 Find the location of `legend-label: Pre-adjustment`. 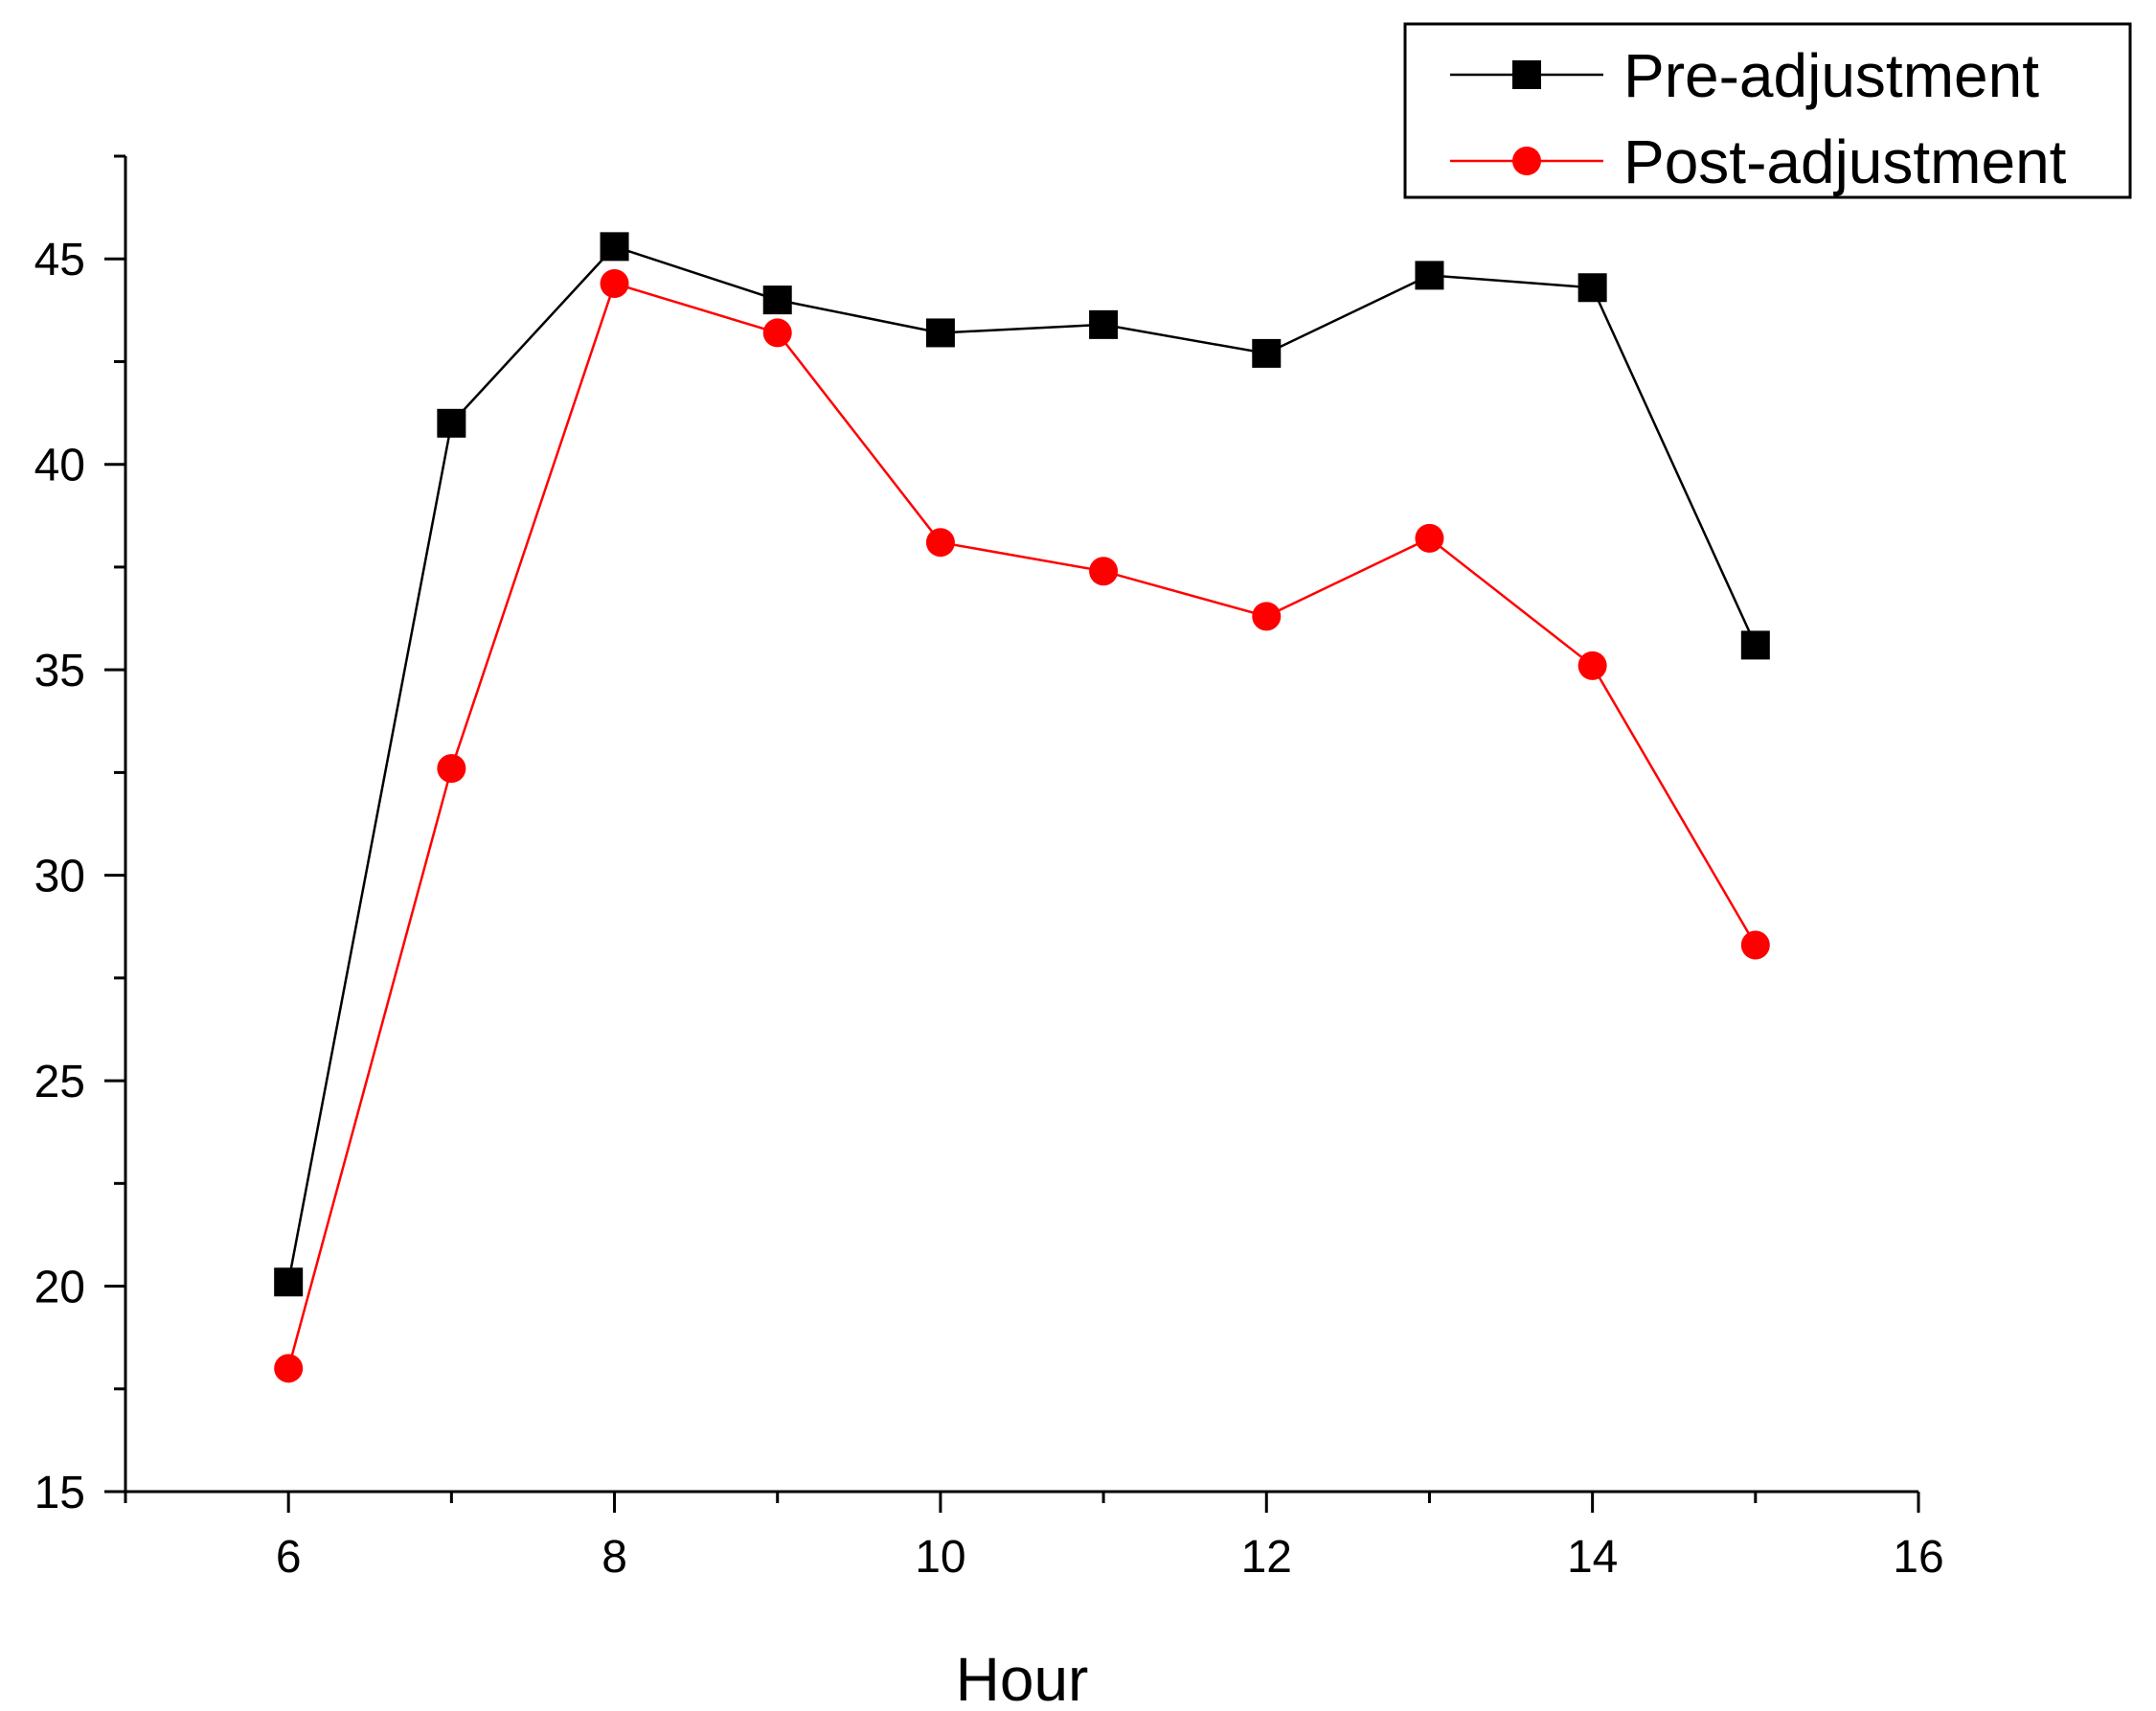

legend-label: Pre-adjustment is located at coordinates (1831, 75).